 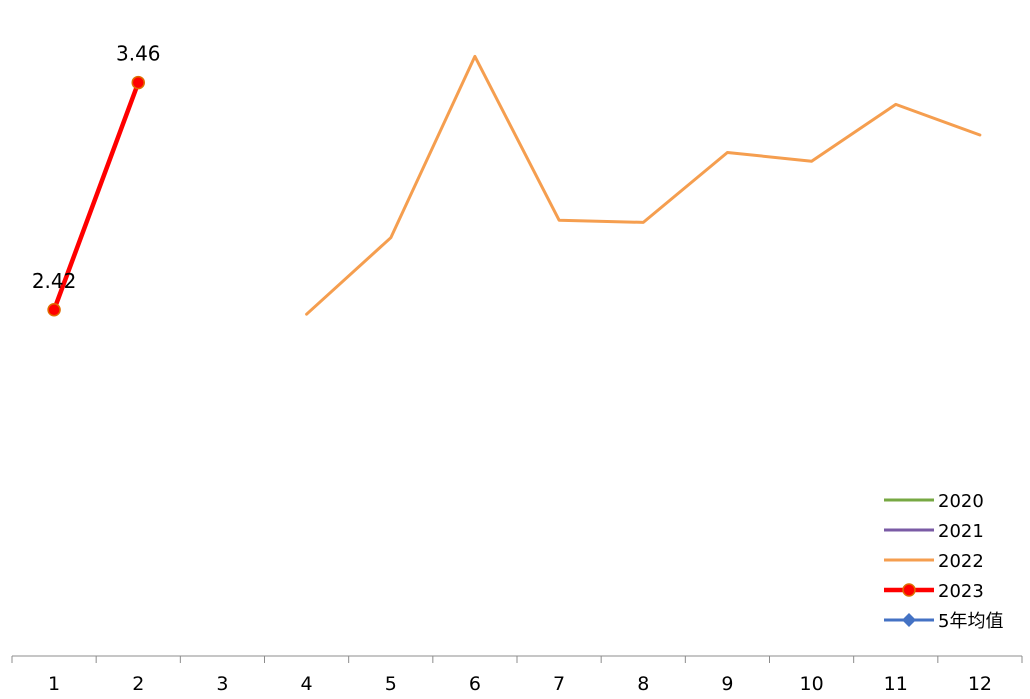 What do you see at coordinates (961, 561) in the screenshot?
I see `legend-label: 2022` at bounding box center [961, 561].